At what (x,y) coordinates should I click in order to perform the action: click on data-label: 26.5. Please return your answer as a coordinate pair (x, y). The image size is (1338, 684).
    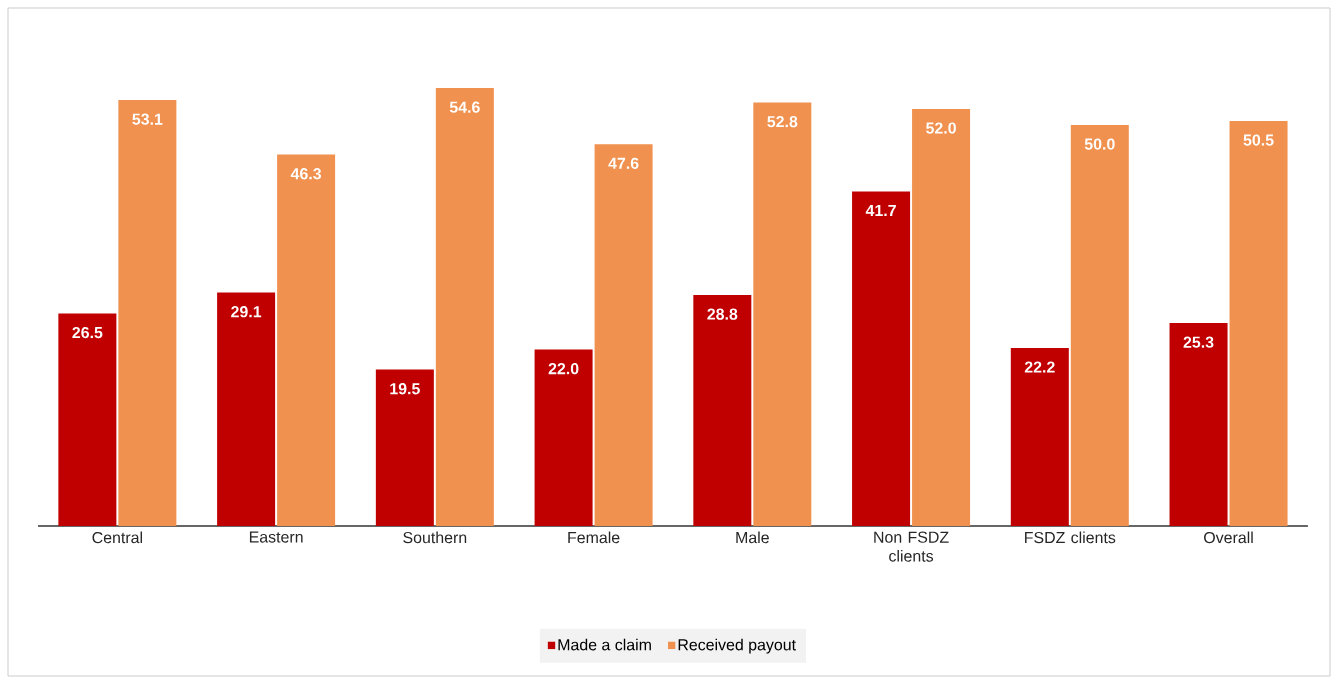
    Looking at the image, I should click on (87, 332).